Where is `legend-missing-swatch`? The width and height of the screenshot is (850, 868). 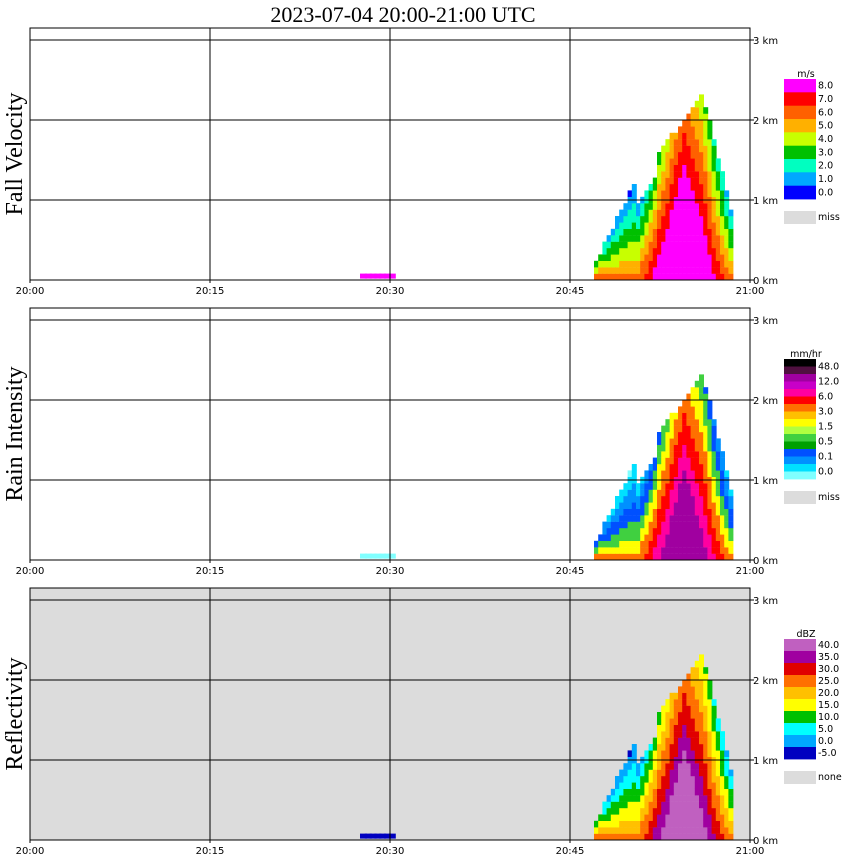
legend-missing-swatch is located at coordinates (800, 777).